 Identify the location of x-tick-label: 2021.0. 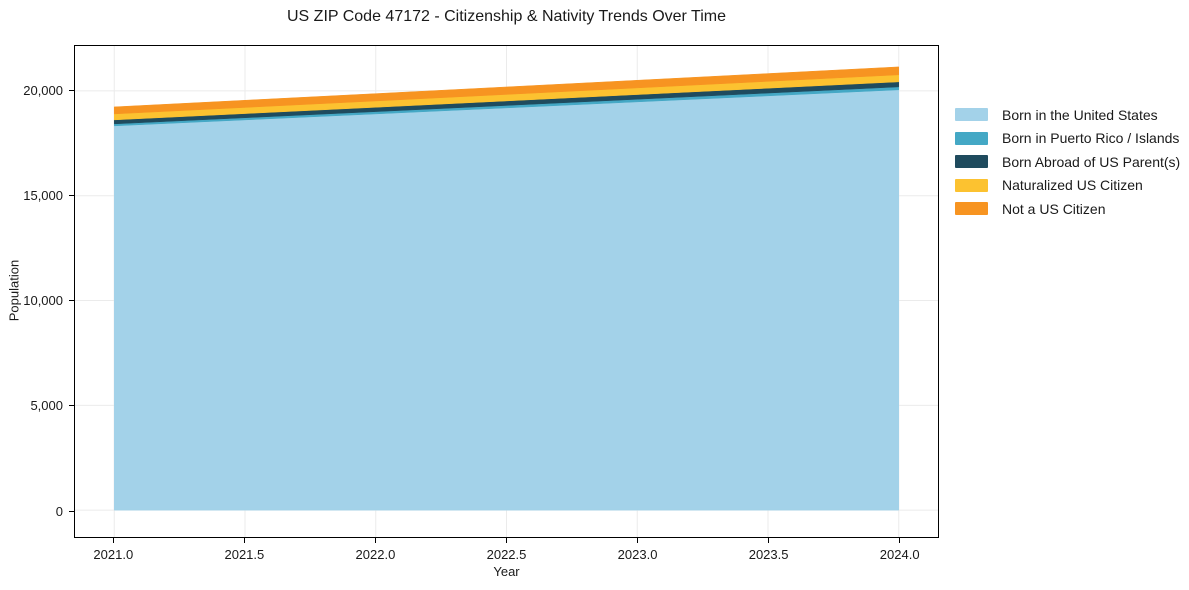
(113, 554).